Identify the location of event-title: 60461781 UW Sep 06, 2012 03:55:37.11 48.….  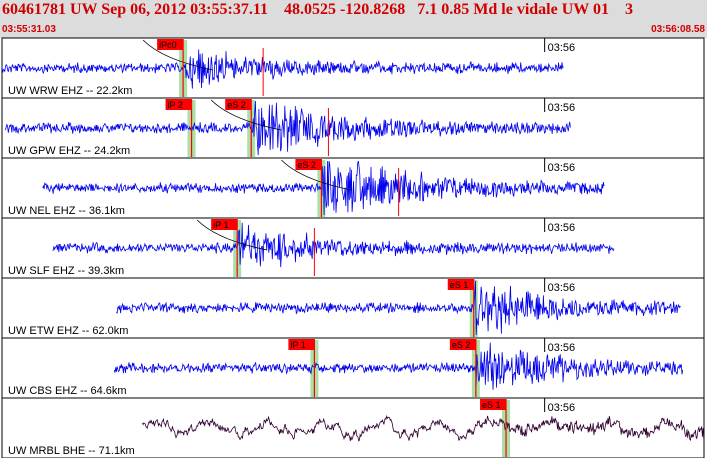
(317, 9).